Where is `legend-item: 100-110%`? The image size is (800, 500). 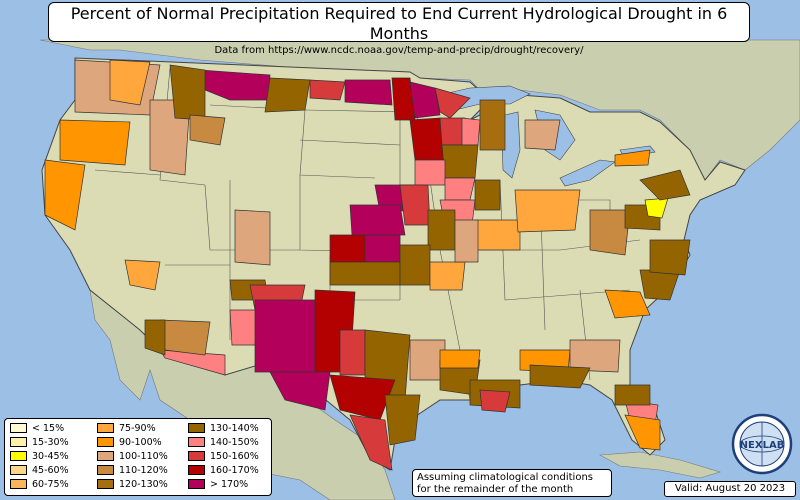 legend-item: 100-110% is located at coordinates (132, 456).